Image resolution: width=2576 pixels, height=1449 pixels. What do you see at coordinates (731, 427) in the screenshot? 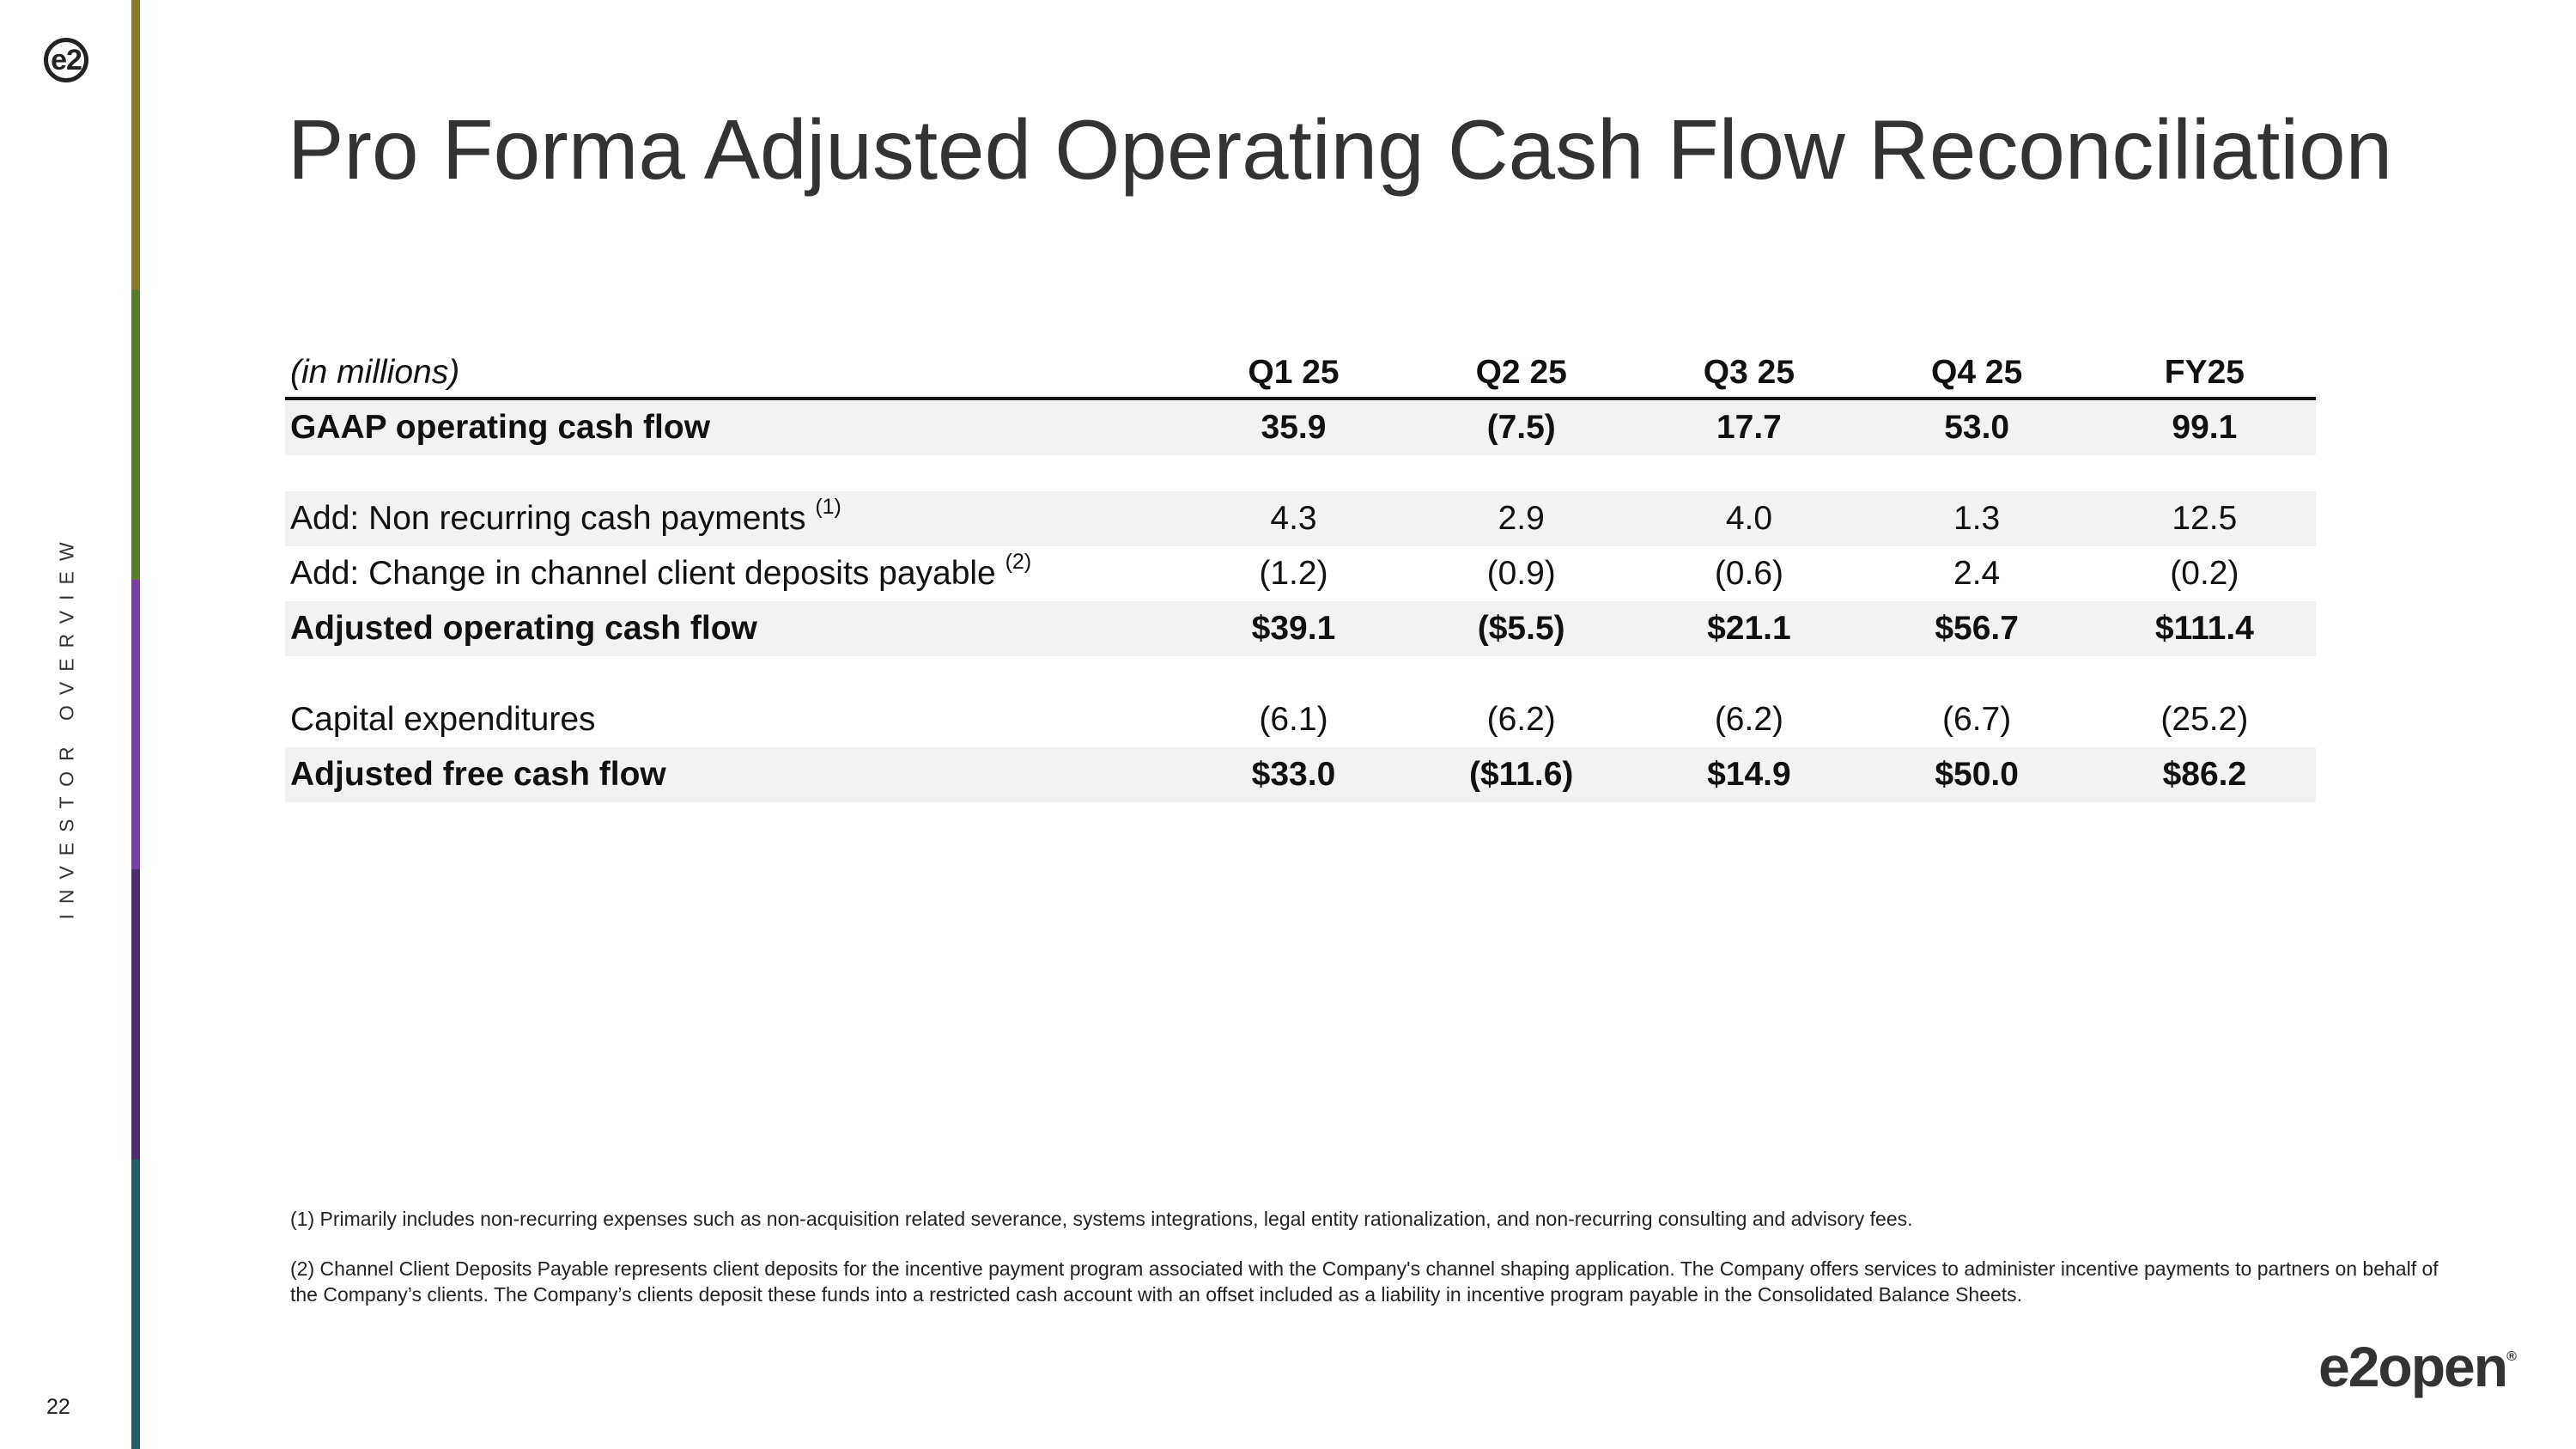
I see `row-label: GAAP operating cash flow` at bounding box center [731, 427].